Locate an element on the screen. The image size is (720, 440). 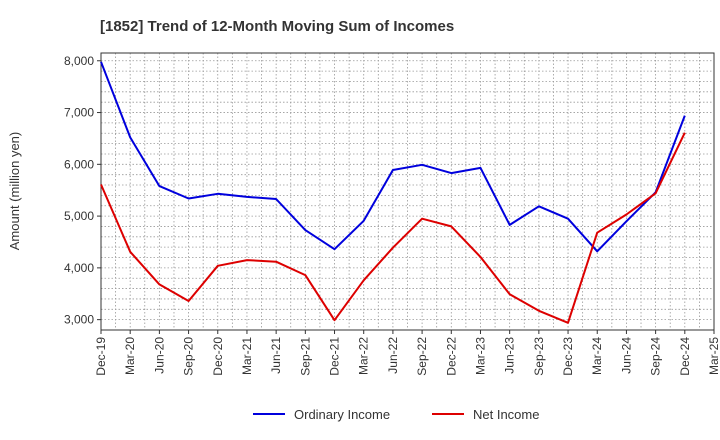
x-tick-label: Mar-22 is located at coordinates (364, 356).